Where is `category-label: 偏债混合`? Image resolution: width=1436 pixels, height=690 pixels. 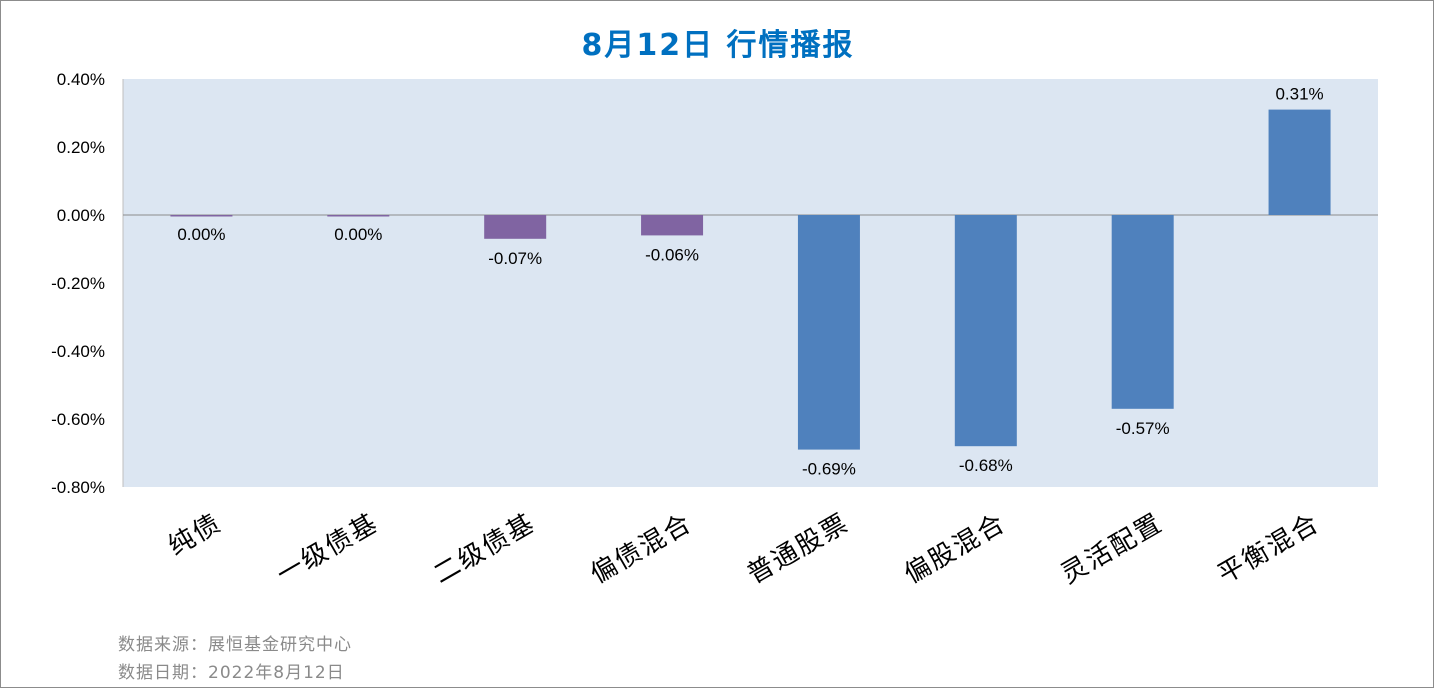 category-label: 偏债混合 is located at coordinates (641, 548).